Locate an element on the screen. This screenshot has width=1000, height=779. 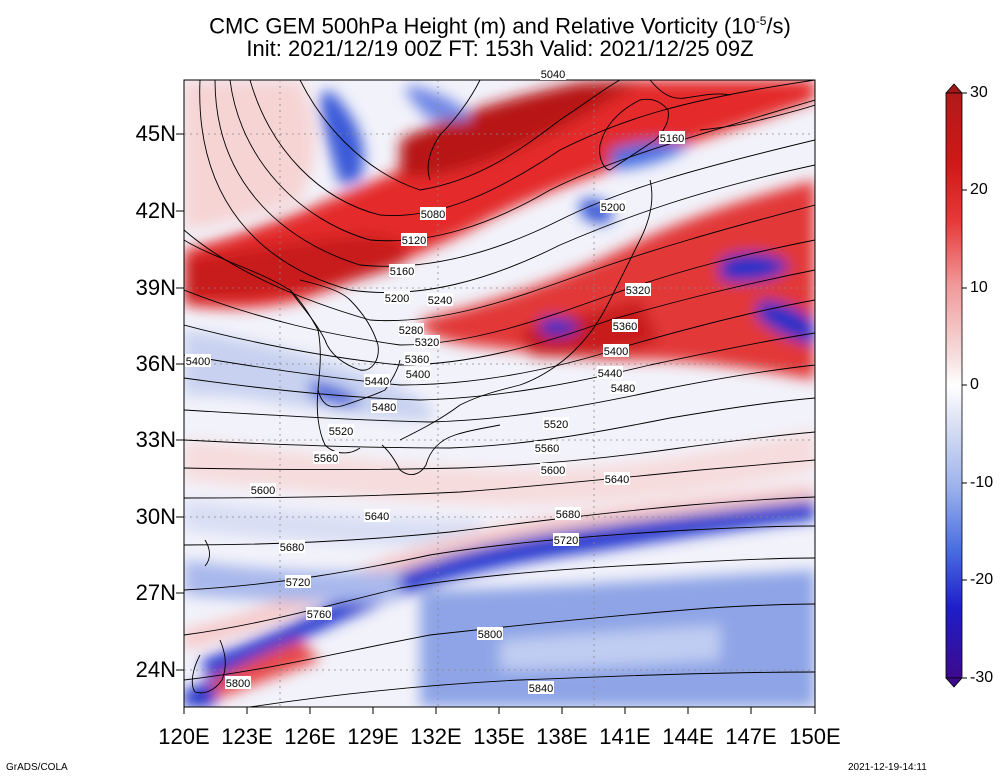
lat-label-24n: 24N is located at coordinates (155, 669).